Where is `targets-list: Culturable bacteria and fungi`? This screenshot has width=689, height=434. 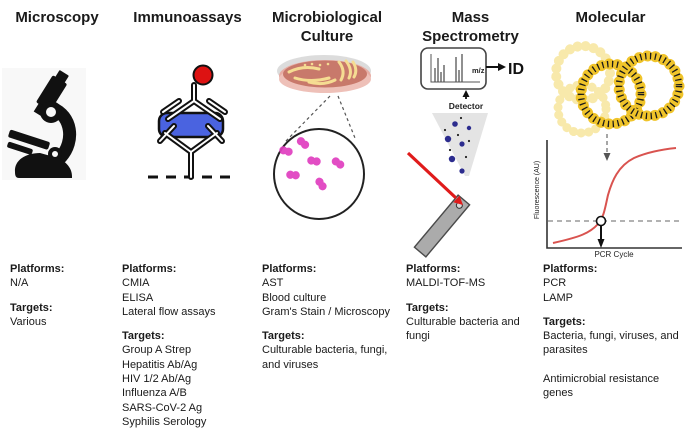
targets-list: Culturable bacteria and fungi is located at coordinates (463, 329).